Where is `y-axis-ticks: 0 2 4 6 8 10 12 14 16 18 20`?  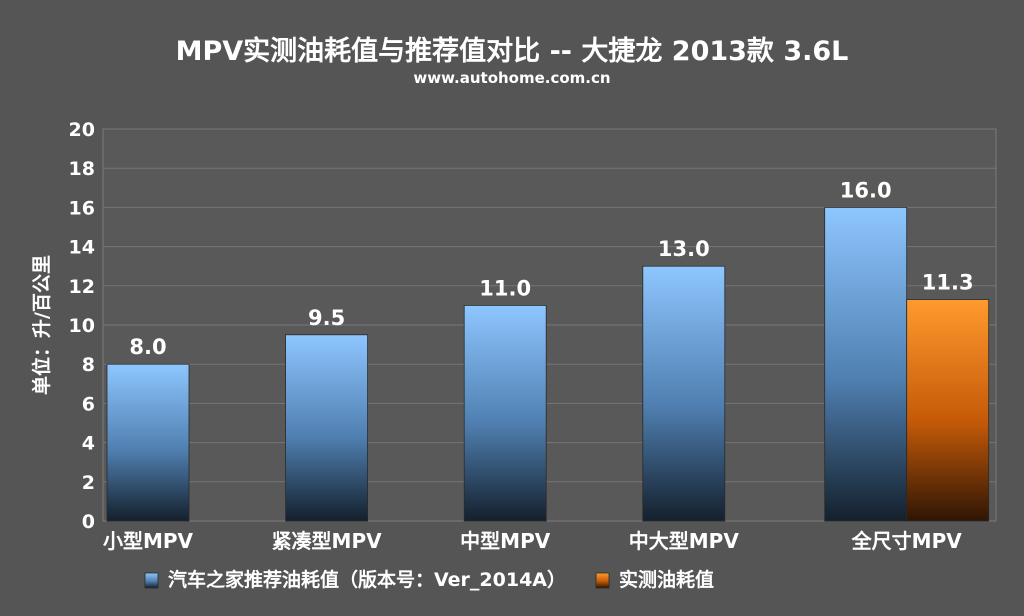
y-axis-ticks: 0 2 4 6 8 10 12 14 16 18 20 is located at coordinates (82, 326).